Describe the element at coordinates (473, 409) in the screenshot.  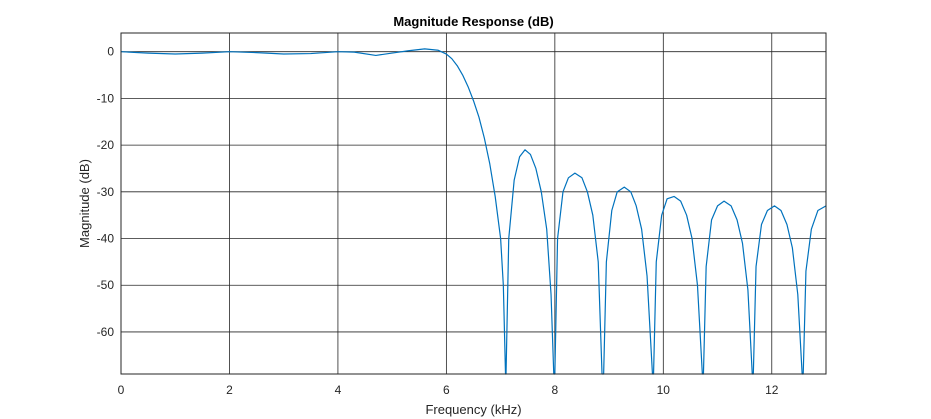
I see `x-axis-label: Frequency (kHz)` at that location.